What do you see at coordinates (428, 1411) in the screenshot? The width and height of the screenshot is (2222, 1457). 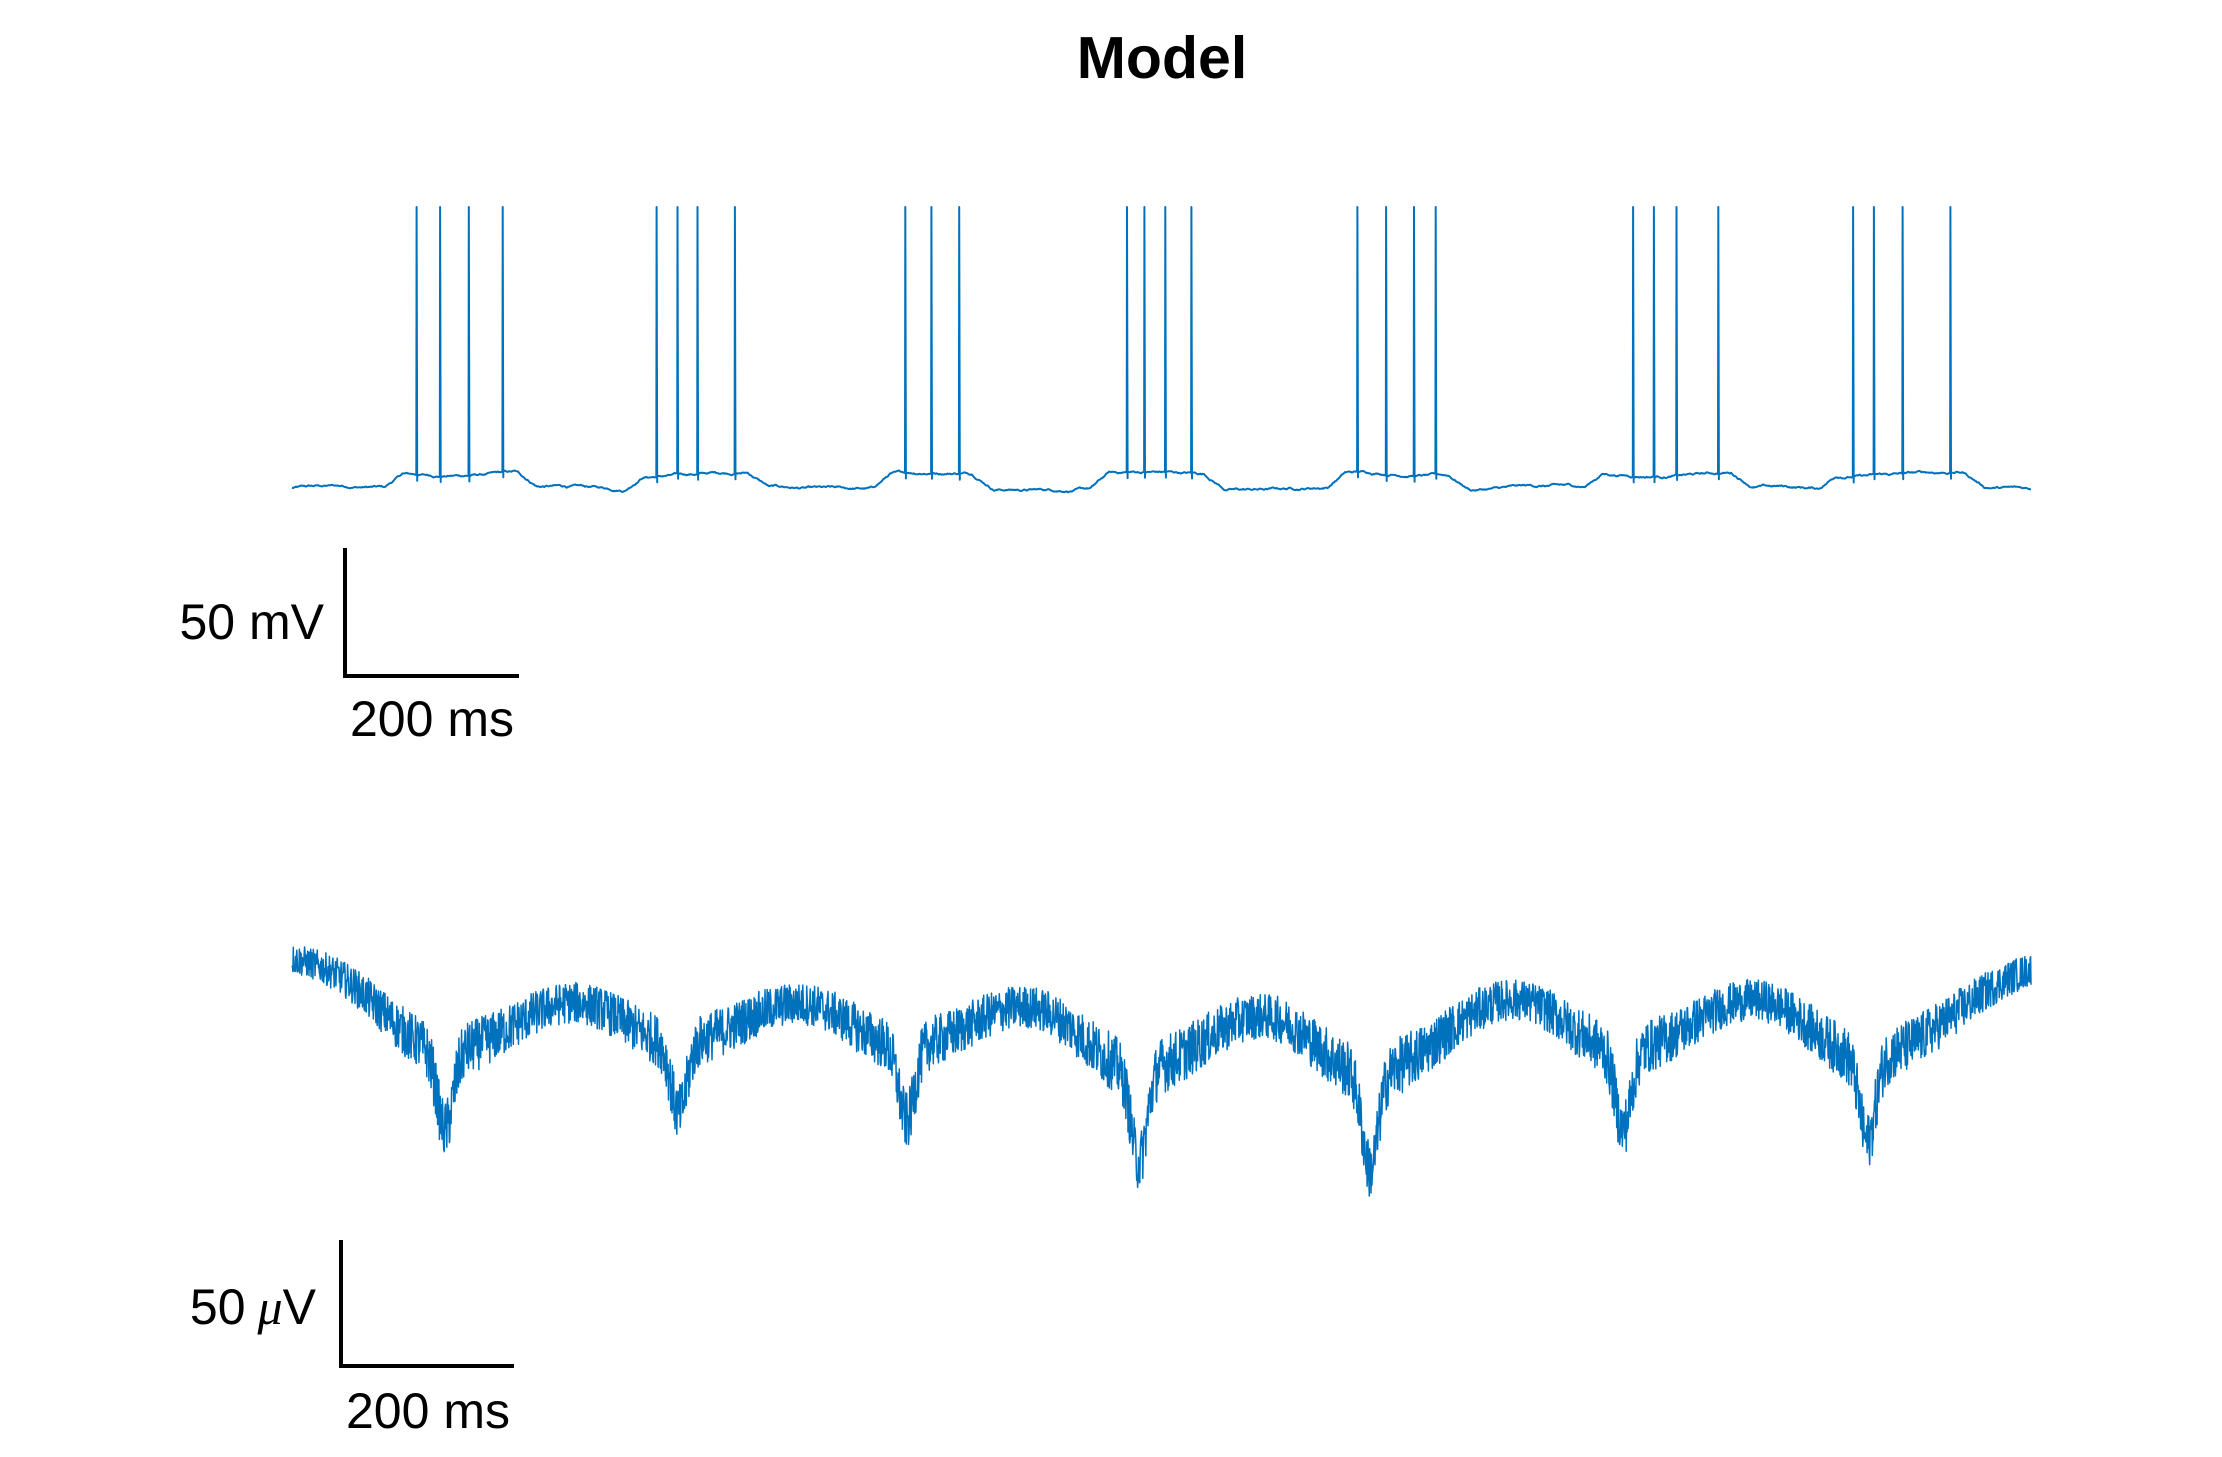 I see `bottom-scalebar-x-label: 200 ms` at bounding box center [428, 1411].